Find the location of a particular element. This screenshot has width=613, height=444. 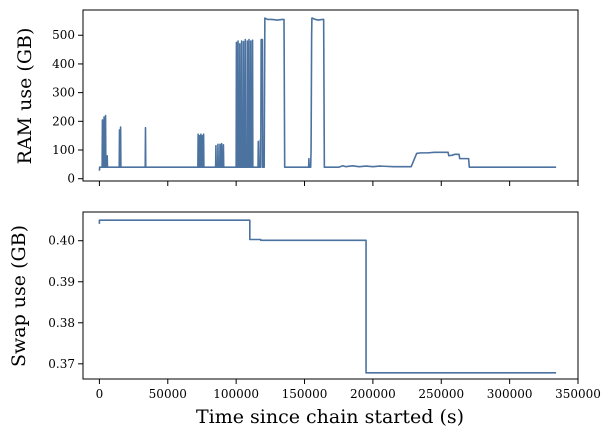

swap-x-tick-label: 200000 is located at coordinates (373, 394).